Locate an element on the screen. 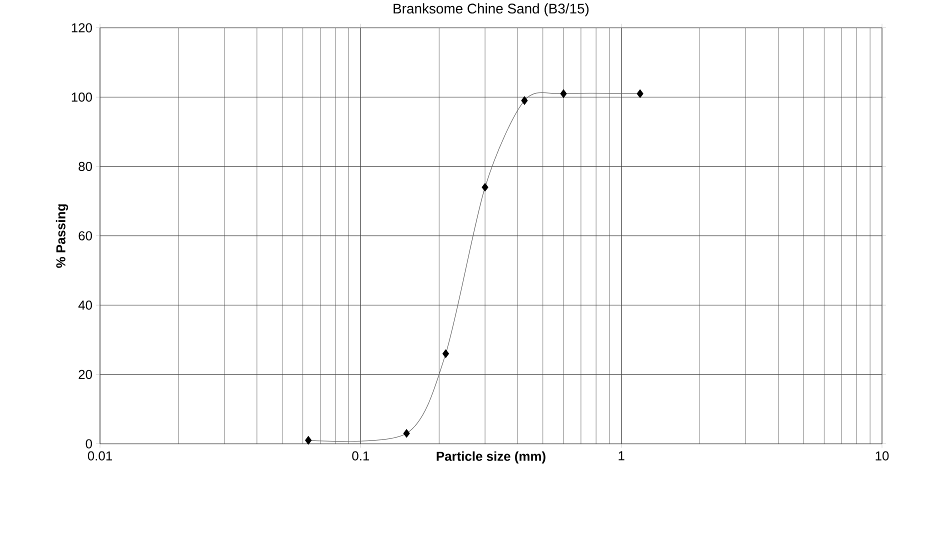  x-tick-label: 0.01 is located at coordinates (100, 456).